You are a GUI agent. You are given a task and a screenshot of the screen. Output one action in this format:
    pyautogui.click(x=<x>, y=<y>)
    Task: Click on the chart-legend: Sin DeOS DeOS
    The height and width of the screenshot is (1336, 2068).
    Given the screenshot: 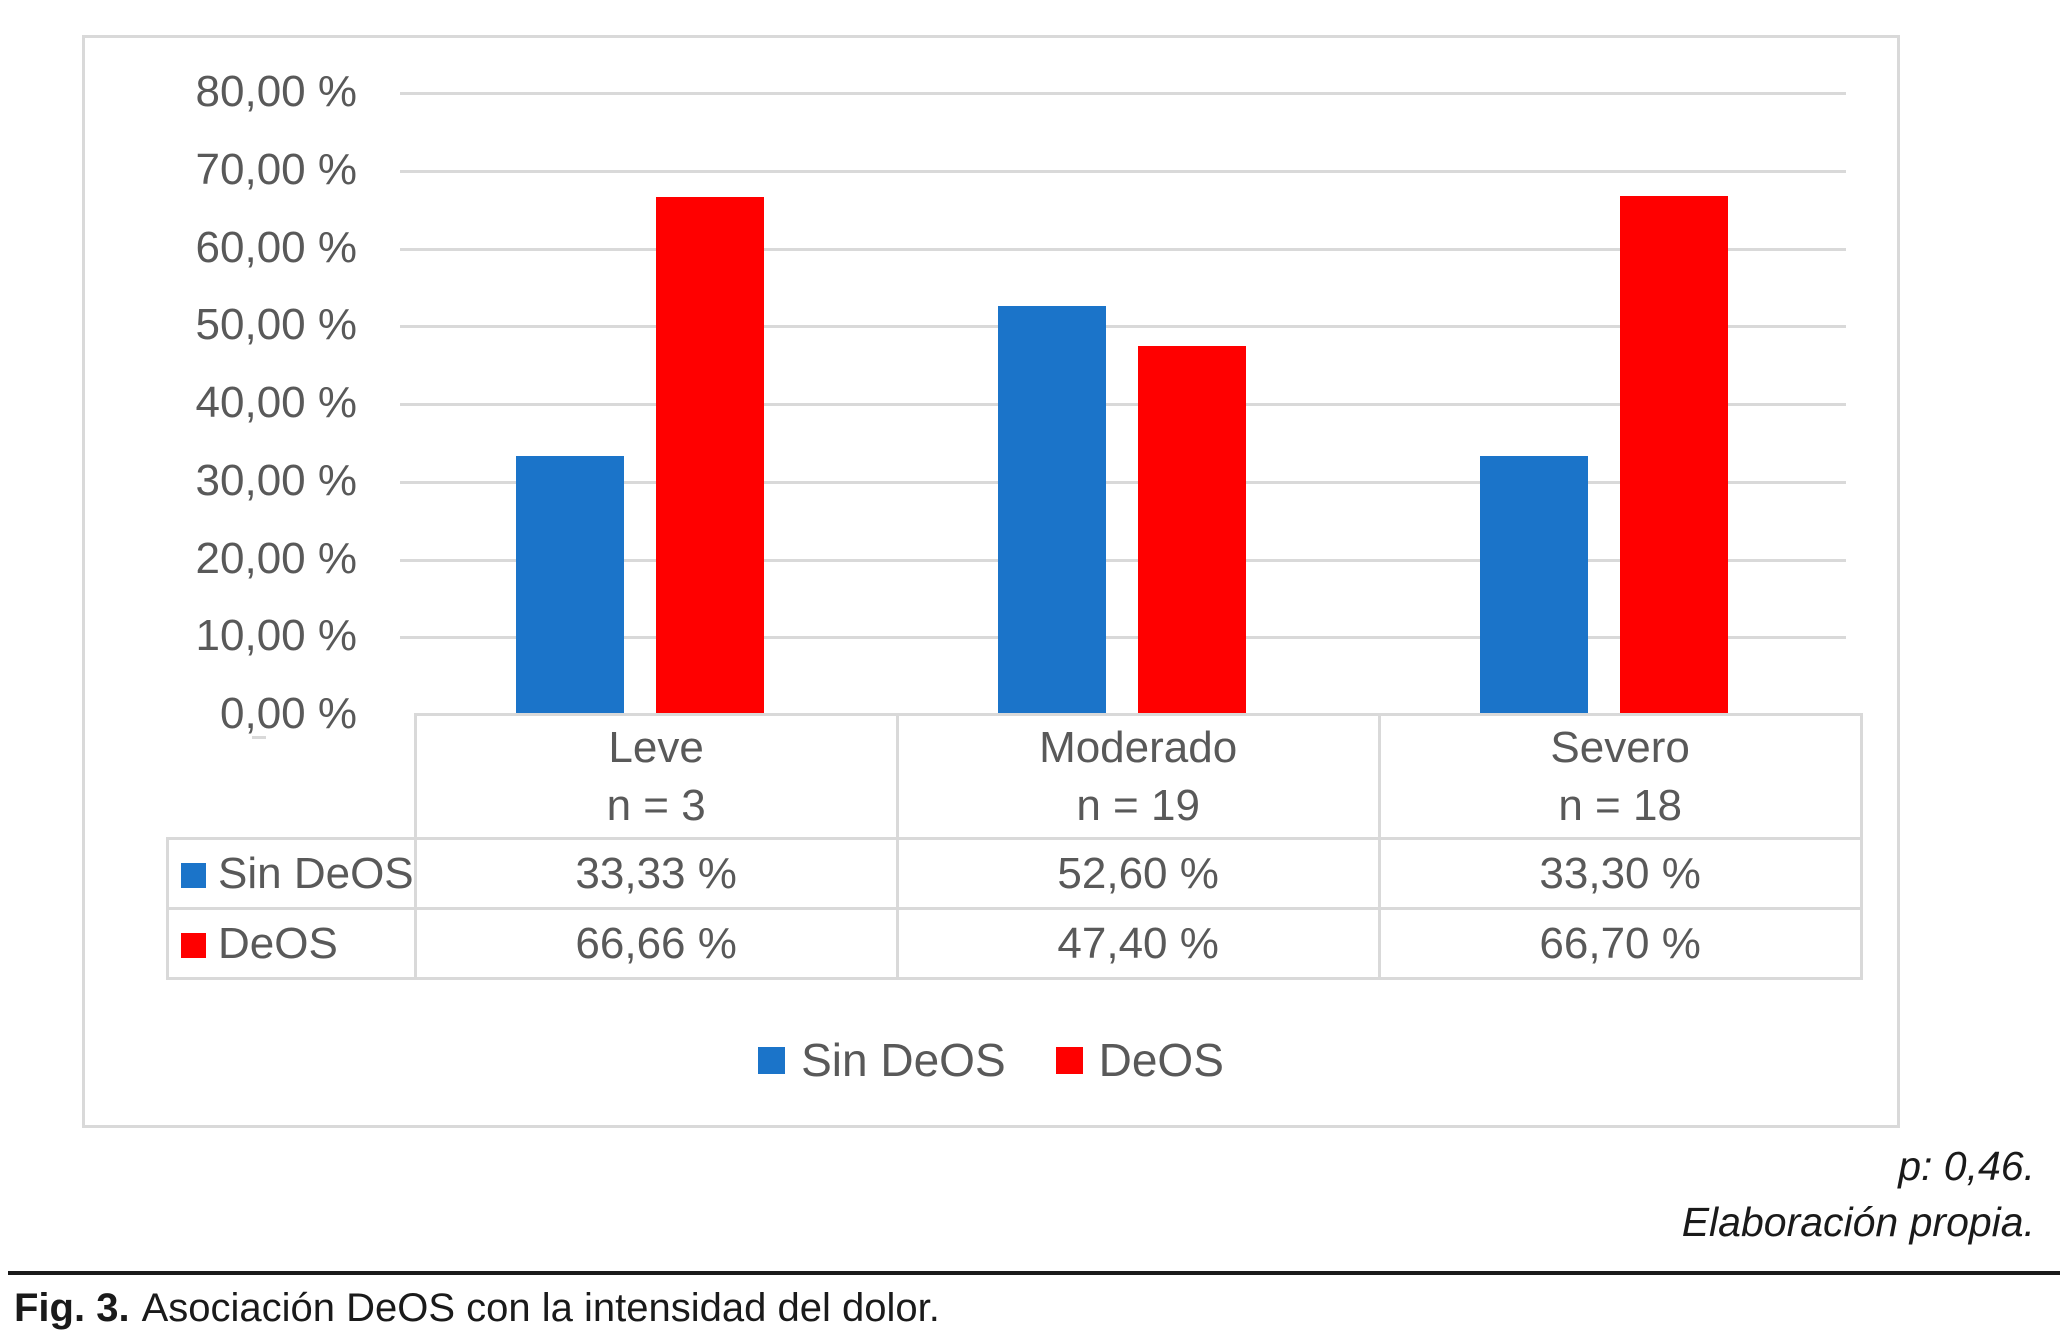 What is the action you would take?
    pyautogui.click(x=991, y=1060)
    